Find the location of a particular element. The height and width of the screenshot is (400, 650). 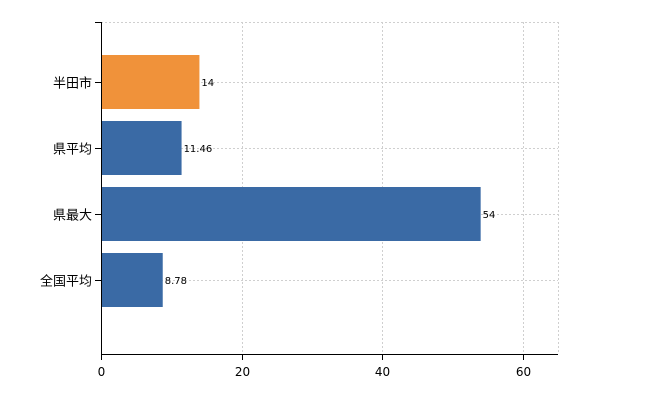

data-label: 8.78 is located at coordinates (176, 281).